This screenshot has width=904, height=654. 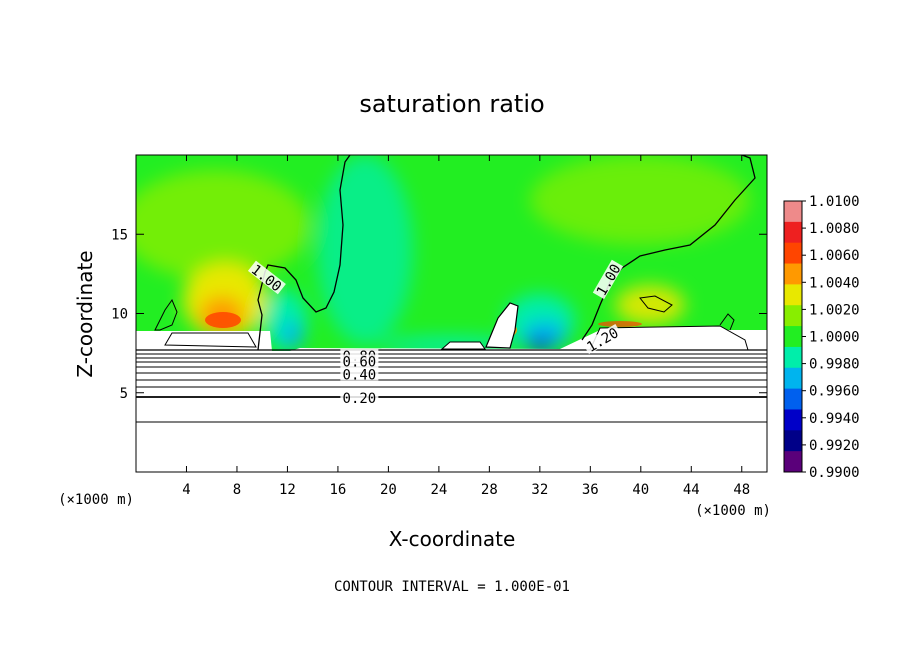 I want to click on colorbar-label: 0.9920, so click(x=834, y=446).